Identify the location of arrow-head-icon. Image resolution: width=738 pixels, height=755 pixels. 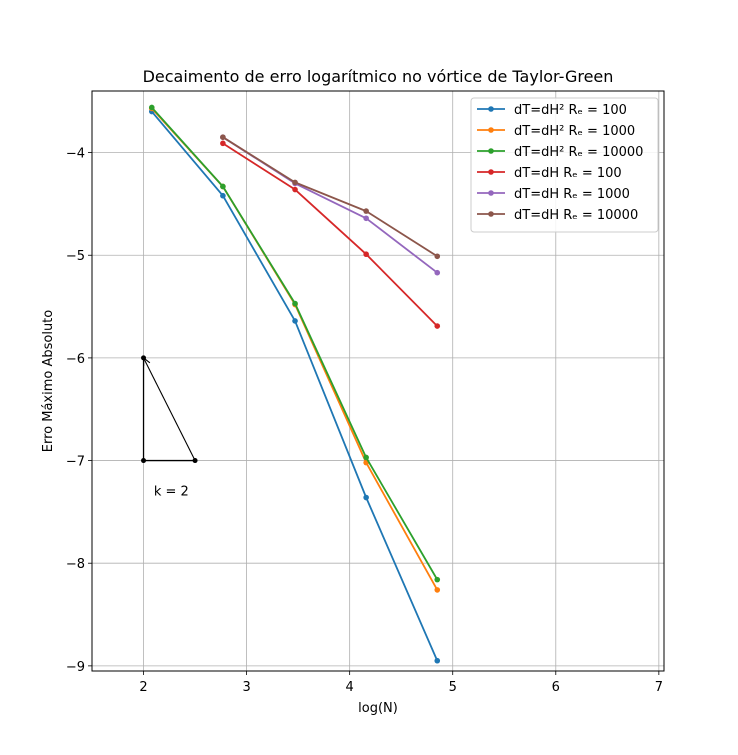
(146, 361).